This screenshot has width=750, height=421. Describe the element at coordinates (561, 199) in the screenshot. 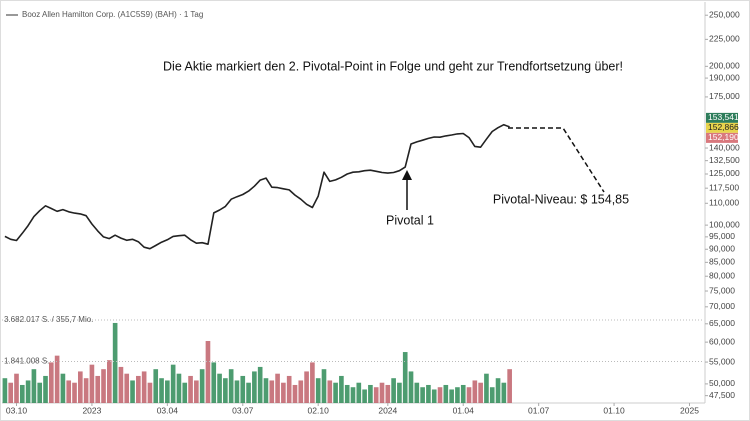

I see `pivot-level-label: Pivotal-Niveau: $ 154,85` at that location.